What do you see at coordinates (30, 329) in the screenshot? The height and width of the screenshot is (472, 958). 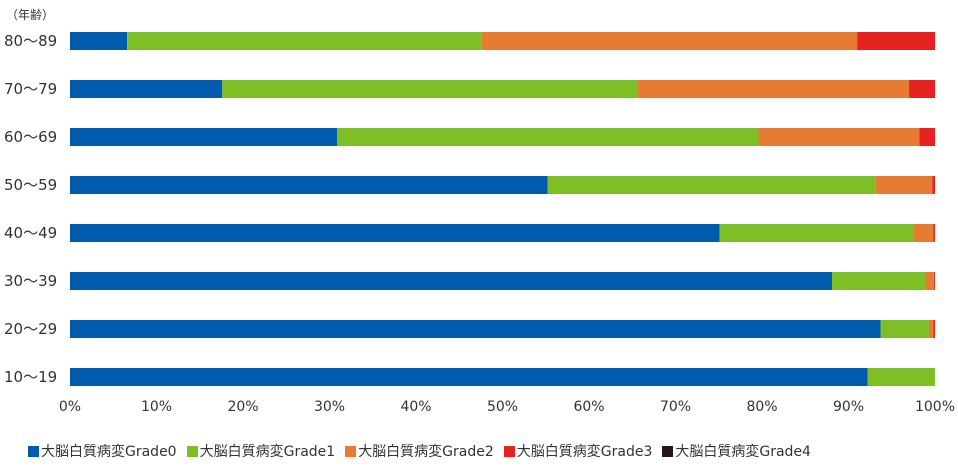 I see `category-label: 20〜29` at bounding box center [30, 329].